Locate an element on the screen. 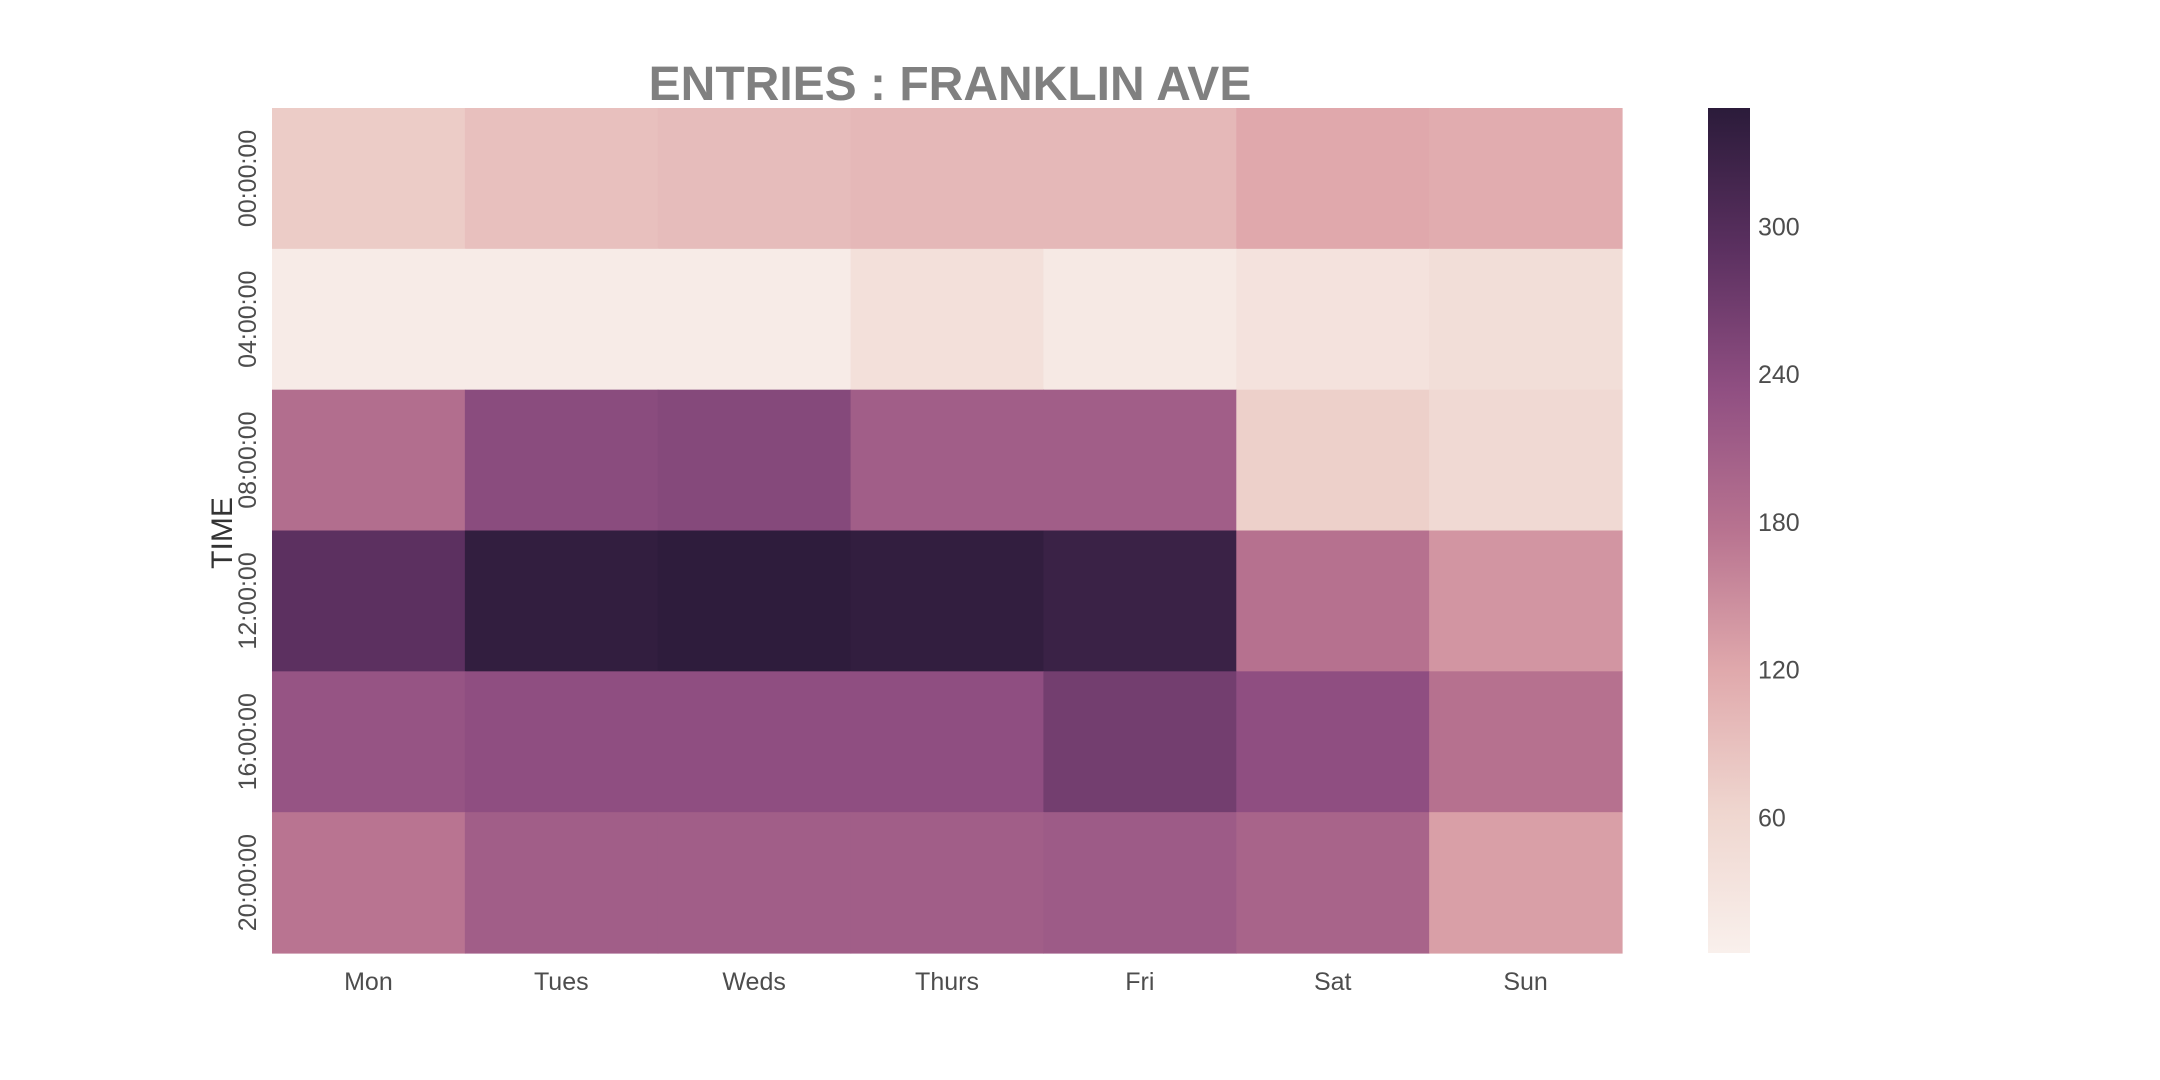 The width and height of the screenshot is (2160, 1080). chart-title: ENTRIES : FRANKLIN AVE is located at coordinates (950, 84).